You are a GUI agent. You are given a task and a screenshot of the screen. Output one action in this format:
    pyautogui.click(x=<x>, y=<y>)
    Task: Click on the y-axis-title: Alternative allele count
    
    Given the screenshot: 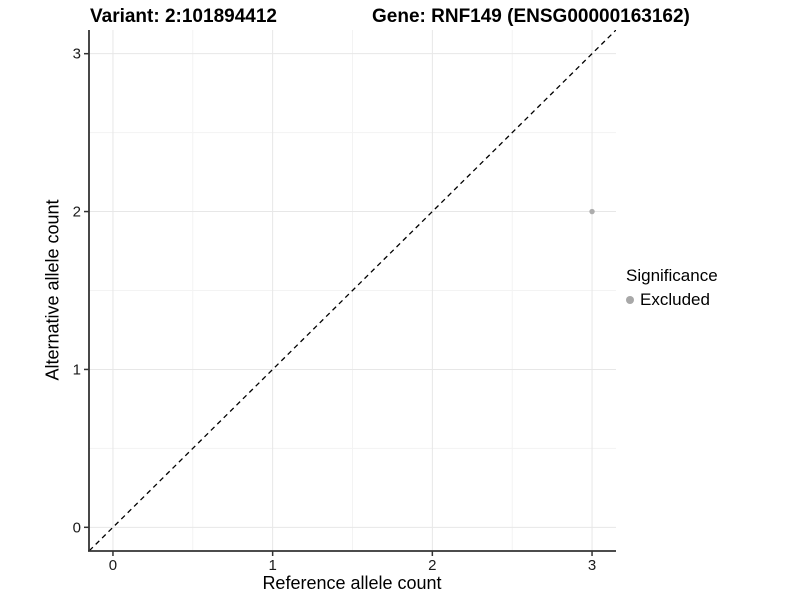 What is the action you would take?
    pyautogui.click(x=52, y=290)
    